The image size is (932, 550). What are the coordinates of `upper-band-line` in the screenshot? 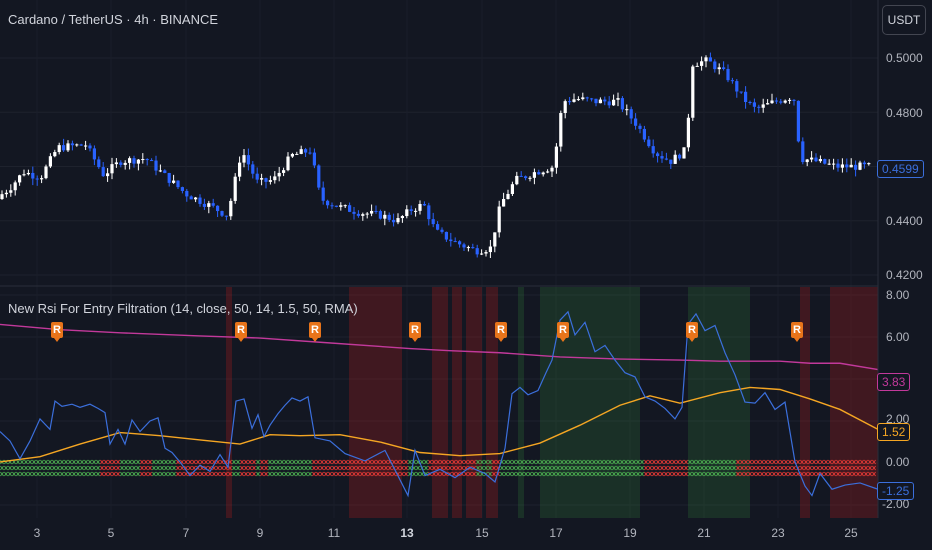 It's located at (439, 347).